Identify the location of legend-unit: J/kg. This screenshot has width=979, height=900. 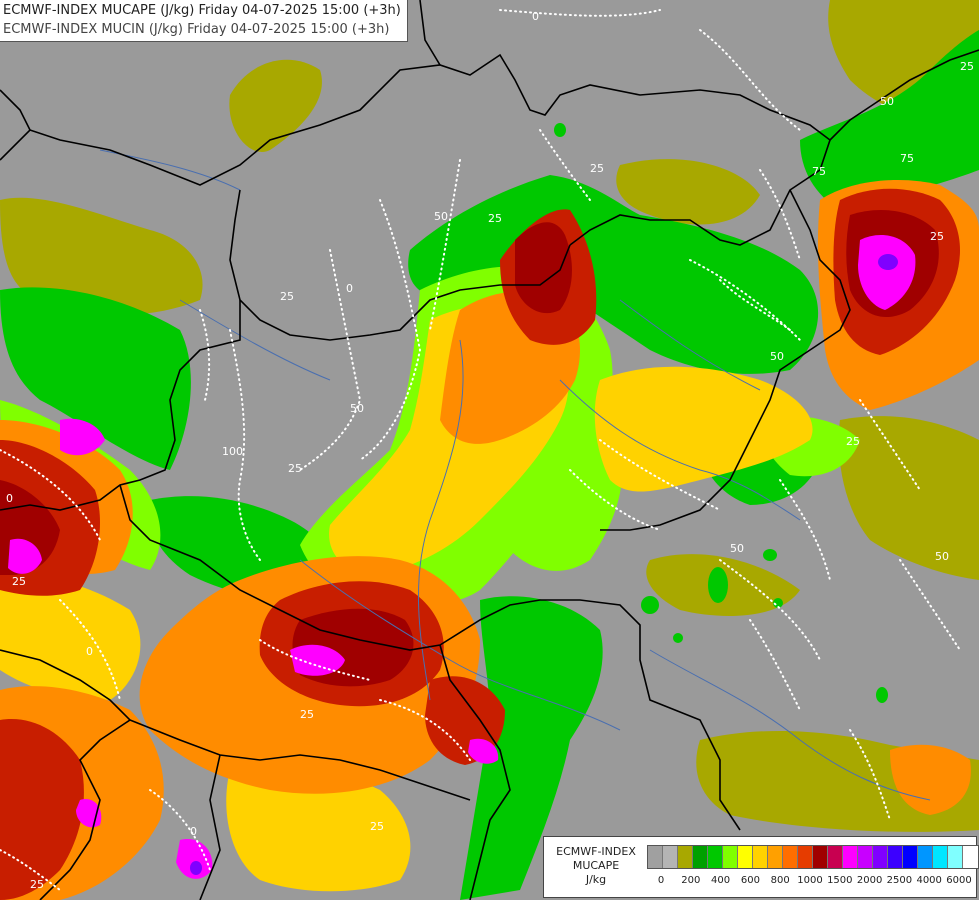
(596, 879).